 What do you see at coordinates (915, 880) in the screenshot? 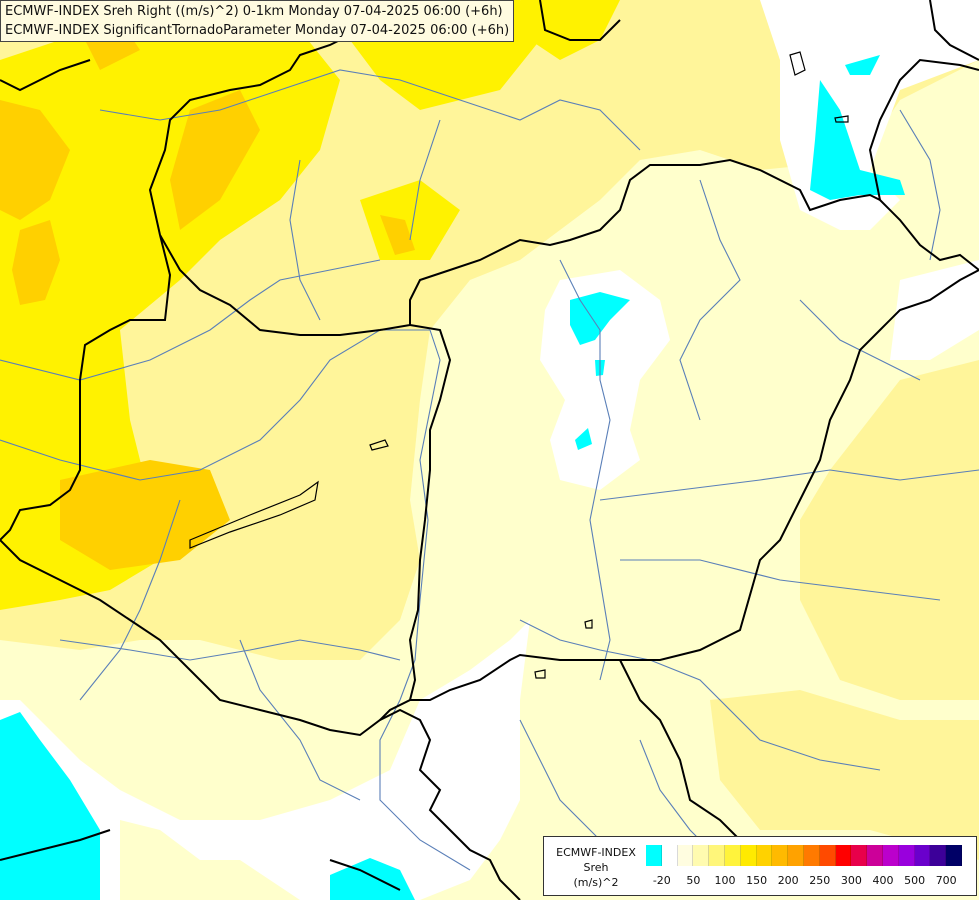
I see `legend-tick-label: 500` at bounding box center [915, 880].